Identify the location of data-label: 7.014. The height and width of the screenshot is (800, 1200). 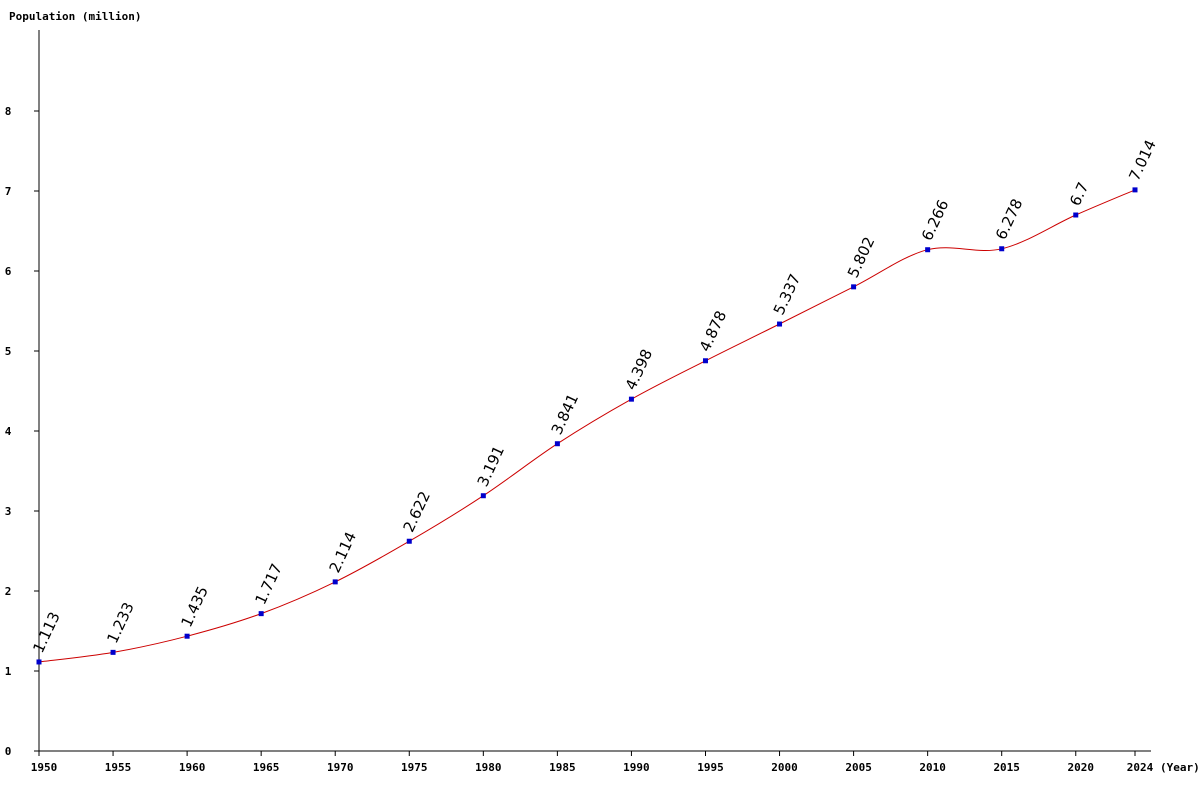
(1142, 160).